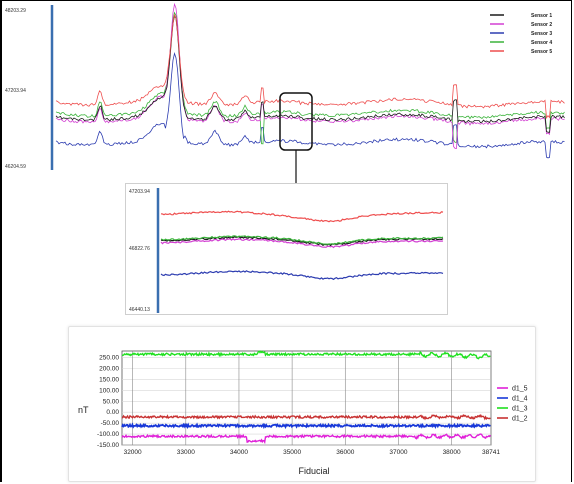 The image size is (574, 484). Describe the element at coordinates (521, 34) in the screenshot. I see `overview-legend: Sensor 1 Sensor 2 Sensor 3 Sensor 4 Sensor 5` at that location.